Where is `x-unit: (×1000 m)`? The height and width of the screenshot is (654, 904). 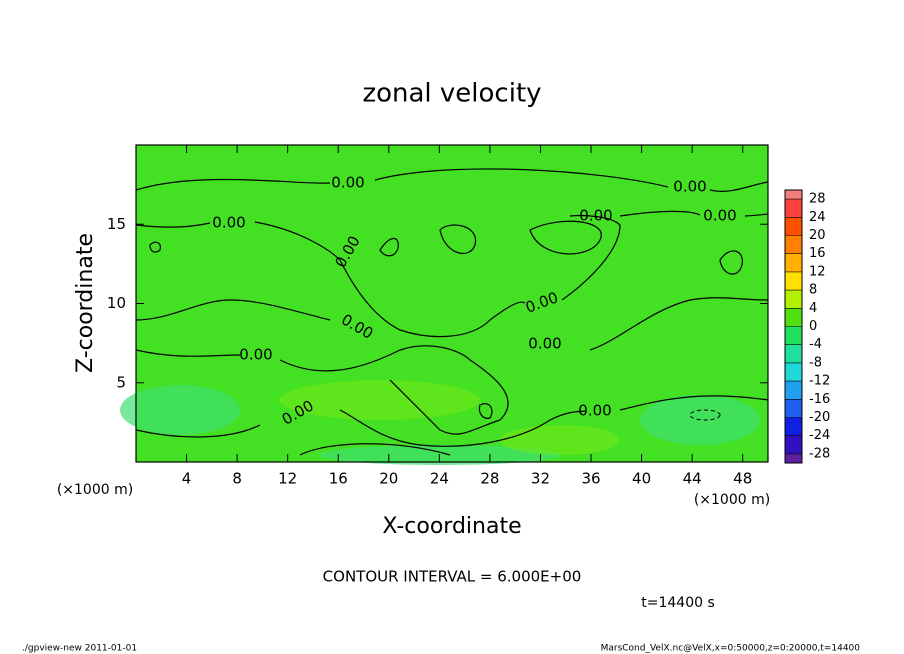
x-unit: (×1000 m) is located at coordinates (95, 490).